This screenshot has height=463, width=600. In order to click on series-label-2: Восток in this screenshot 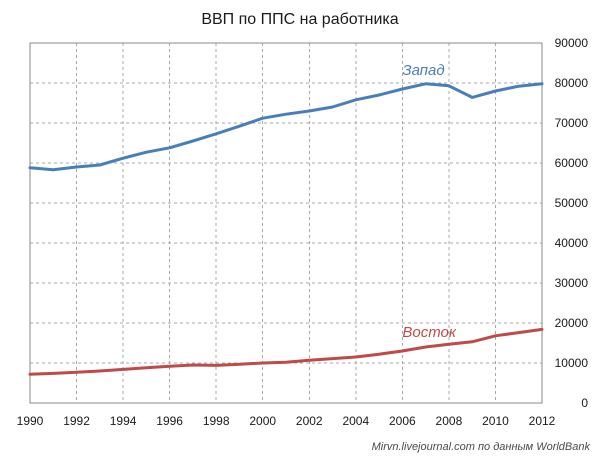, I will do `click(429, 332)`.